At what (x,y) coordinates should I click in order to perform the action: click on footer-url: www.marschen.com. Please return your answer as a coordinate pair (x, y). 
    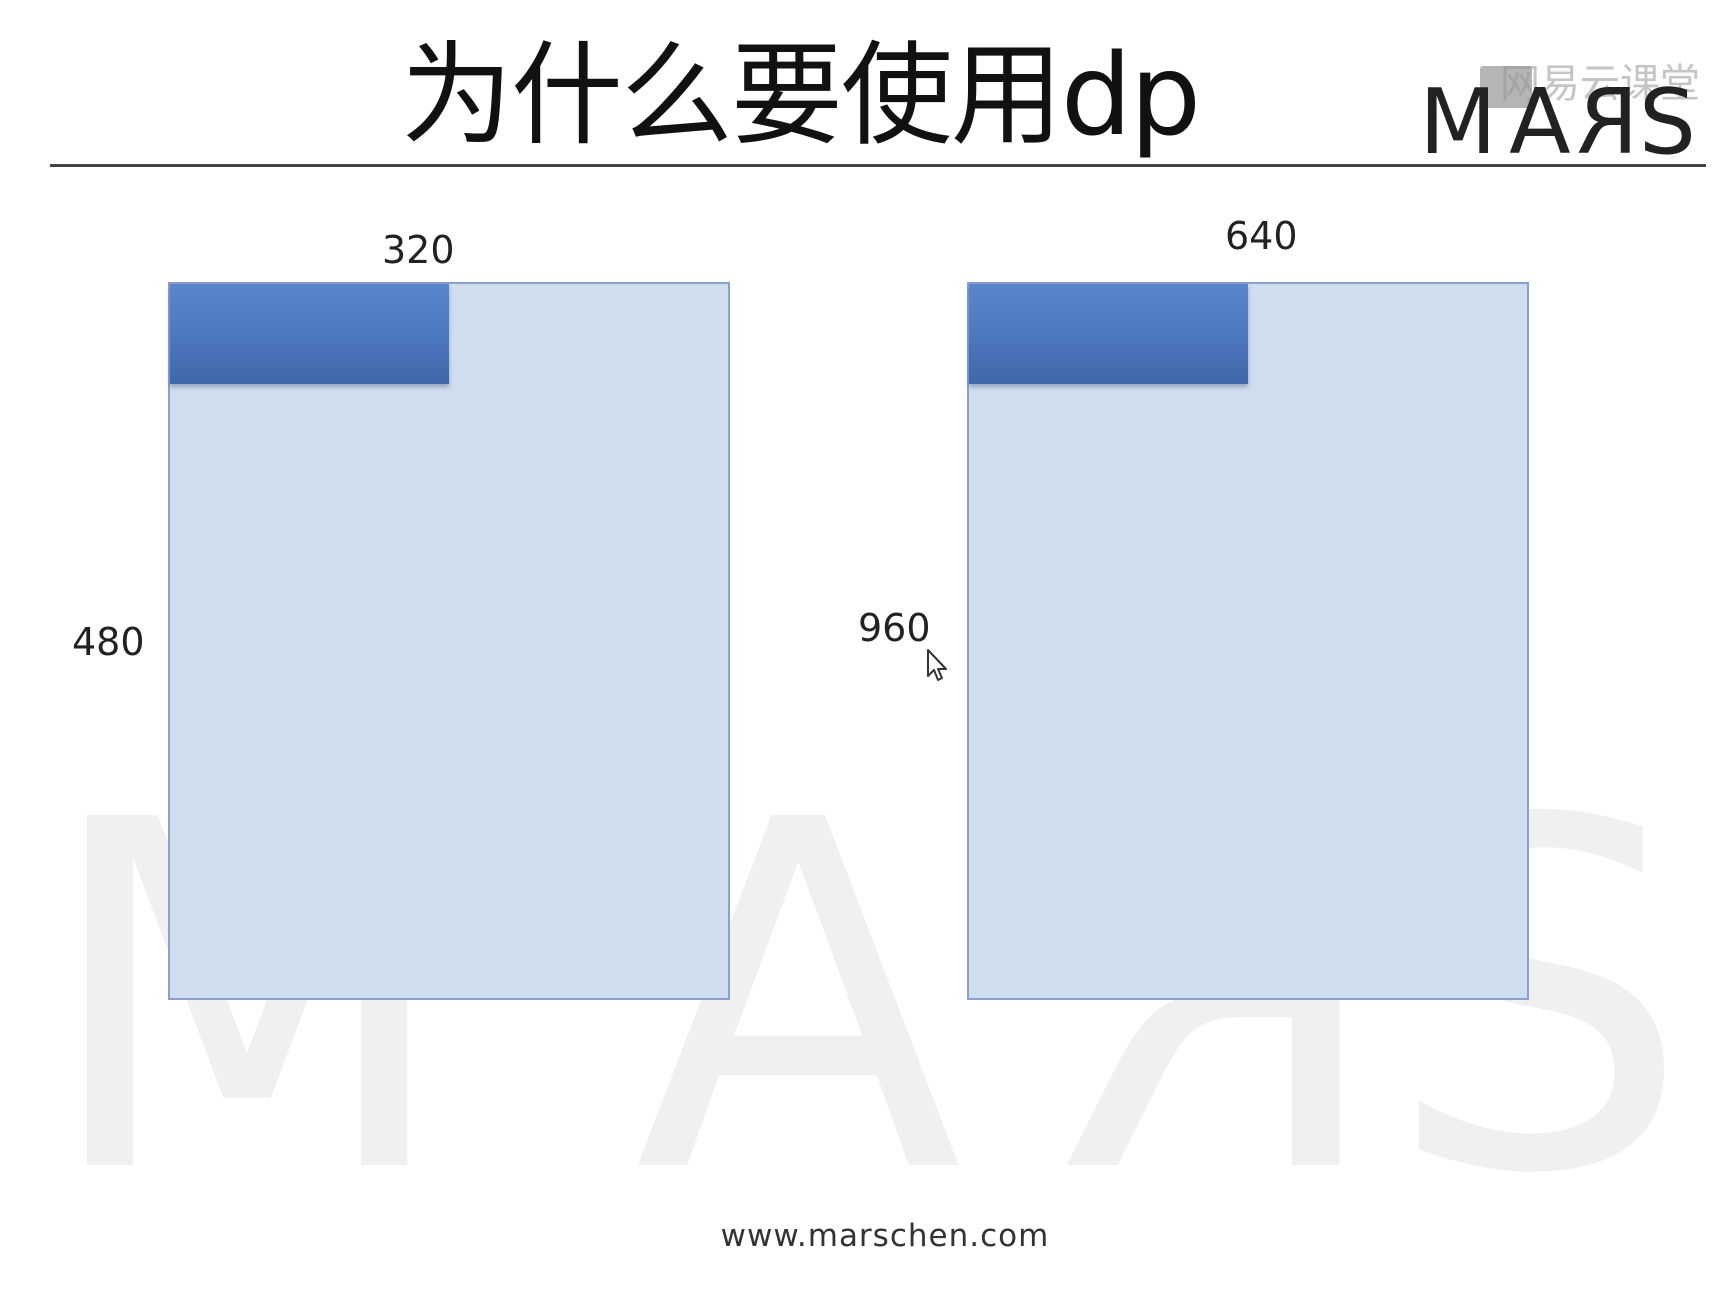
    Looking at the image, I should click on (885, 1236).